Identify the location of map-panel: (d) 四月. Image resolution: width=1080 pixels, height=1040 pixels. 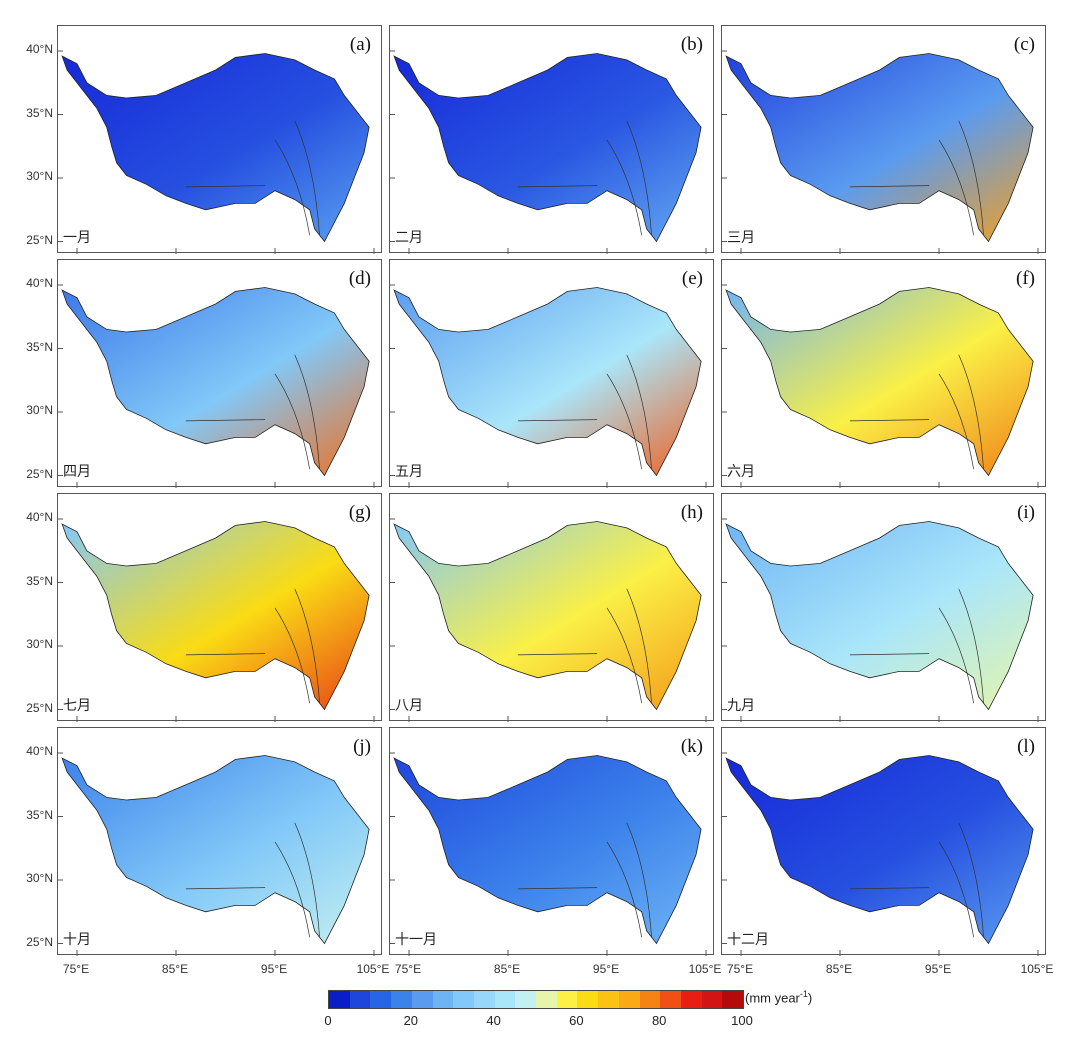
(219, 373).